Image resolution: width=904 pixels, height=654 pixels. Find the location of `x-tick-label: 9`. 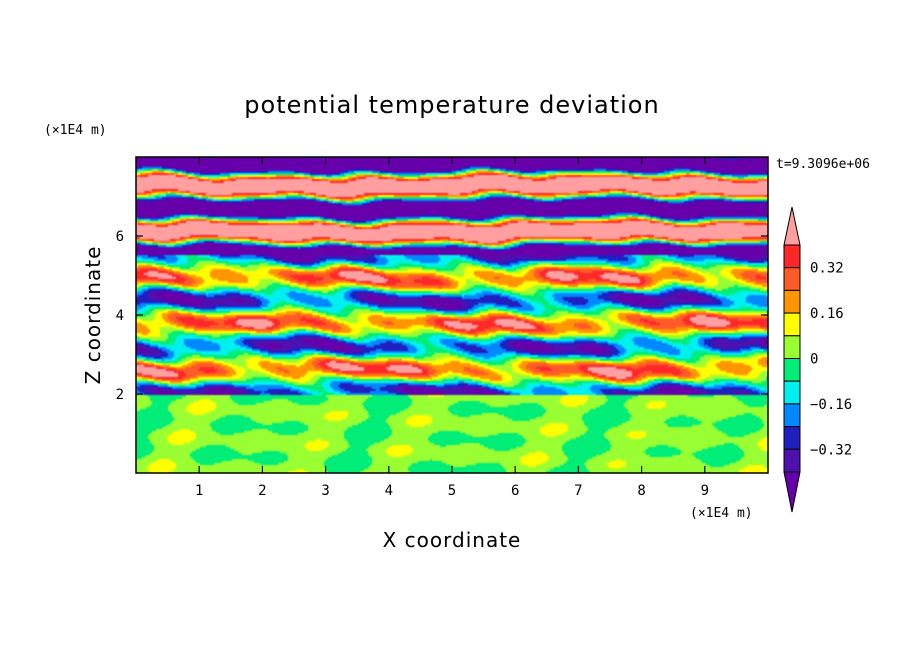

x-tick-label: 9 is located at coordinates (705, 491).